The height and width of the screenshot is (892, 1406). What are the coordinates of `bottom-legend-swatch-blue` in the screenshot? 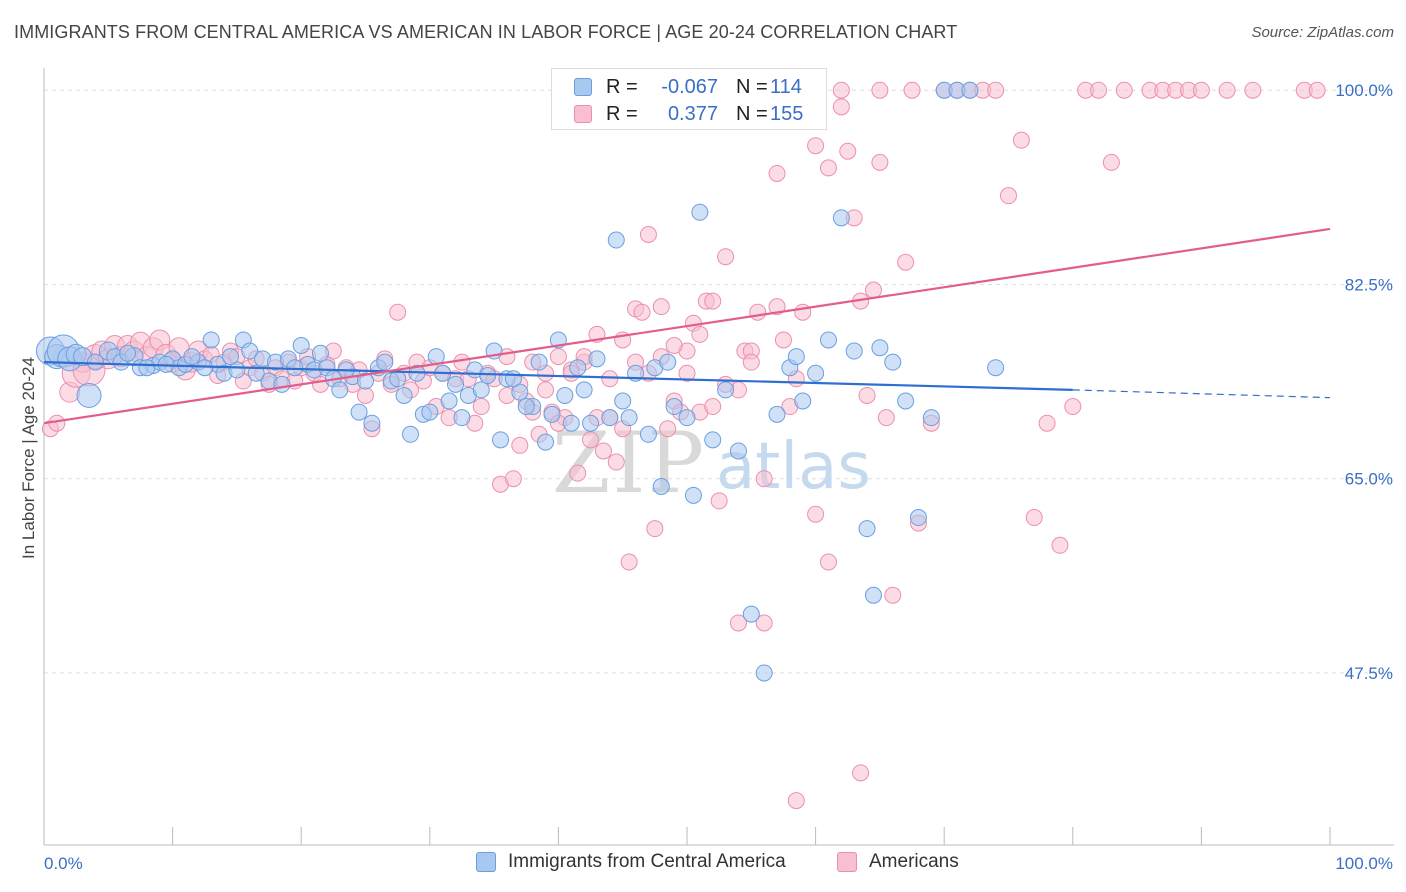 It's located at (486, 862).